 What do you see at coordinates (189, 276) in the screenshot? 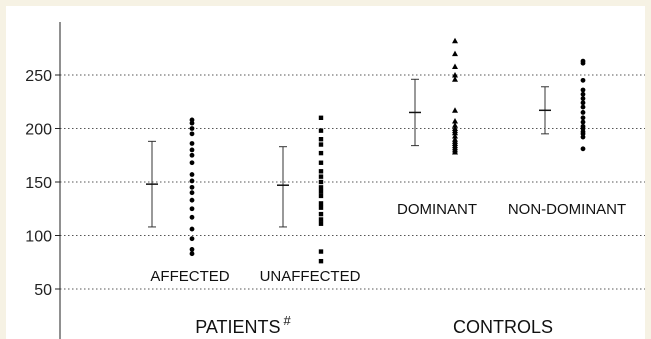
I see `group-label: AFFECTED` at bounding box center [189, 276].